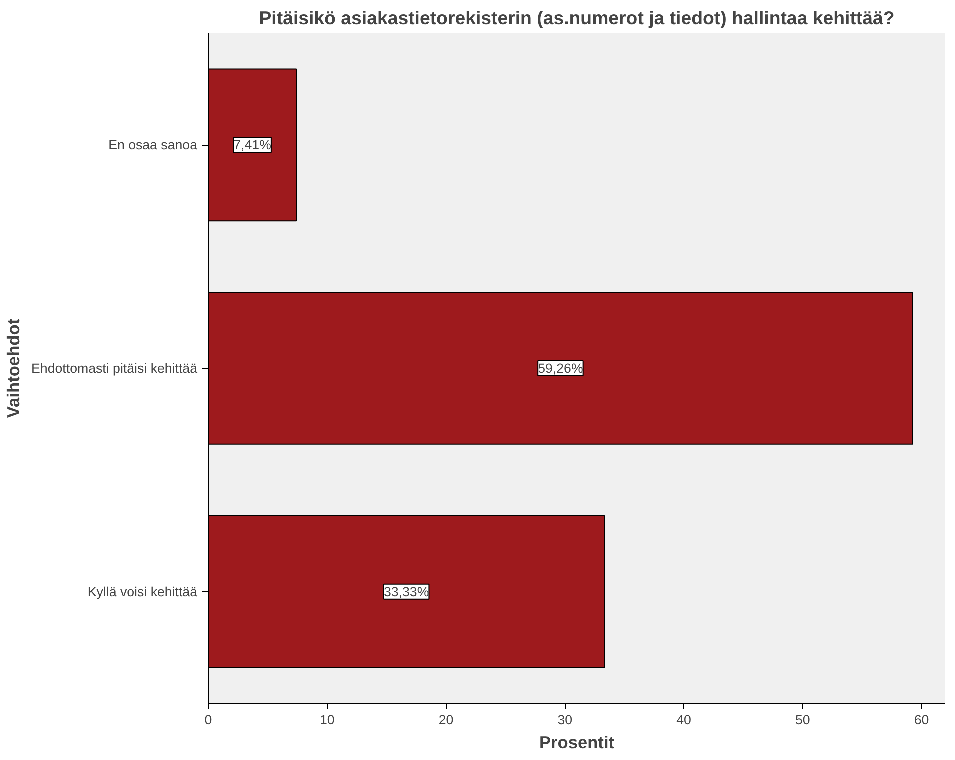 The width and height of the screenshot is (955, 760). Describe the element at coordinates (922, 720) in the screenshot. I see `x-tick-label: 60` at that location.